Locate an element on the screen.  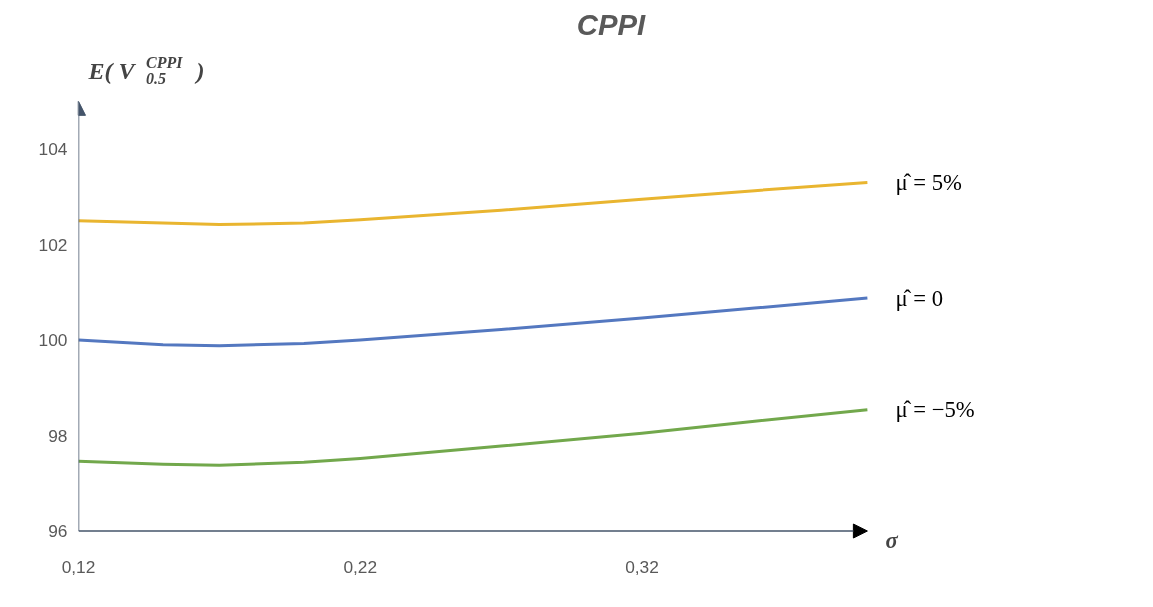
x-tick-label: 0,12 is located at coordinates (78, 566).